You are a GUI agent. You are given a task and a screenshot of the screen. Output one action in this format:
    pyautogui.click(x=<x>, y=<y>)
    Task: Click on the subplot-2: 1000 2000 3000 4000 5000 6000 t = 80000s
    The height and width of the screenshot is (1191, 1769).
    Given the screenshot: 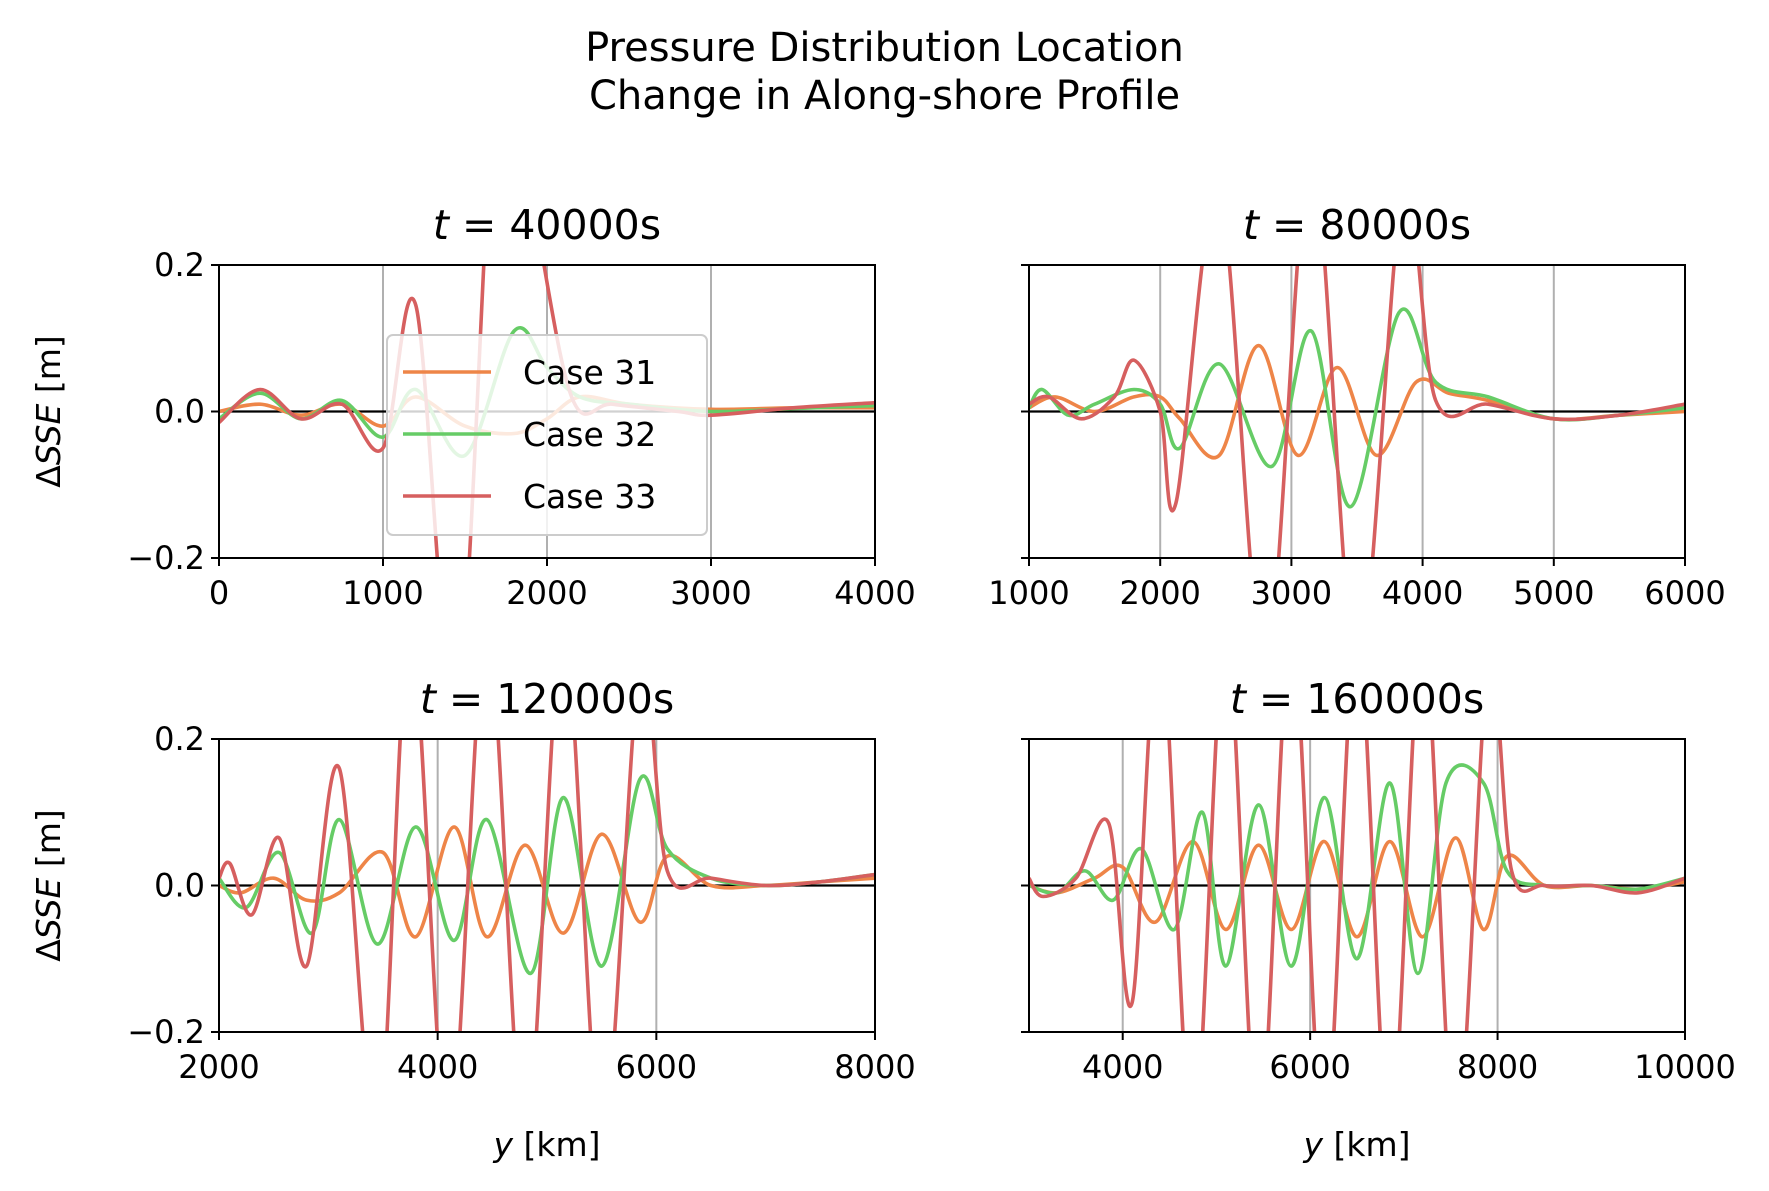 What is the action you would take?
    pyautogui.click(x=1356, y=406)
    